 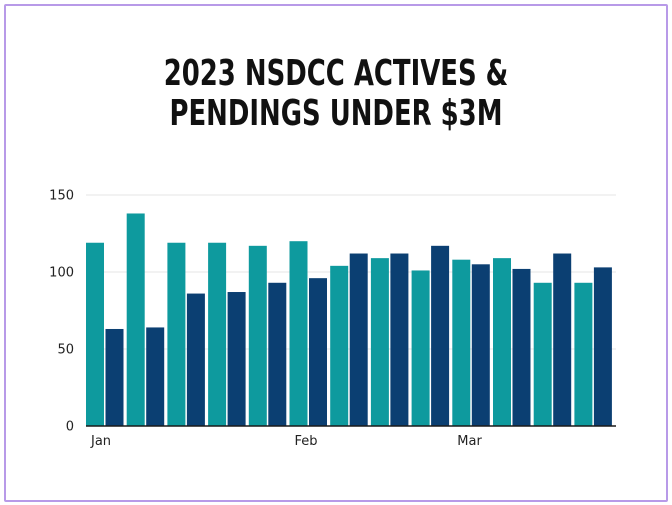 I want to click on chart-title-line-2: PENDINGS UNDER $3M, so click(x=336, y=113).